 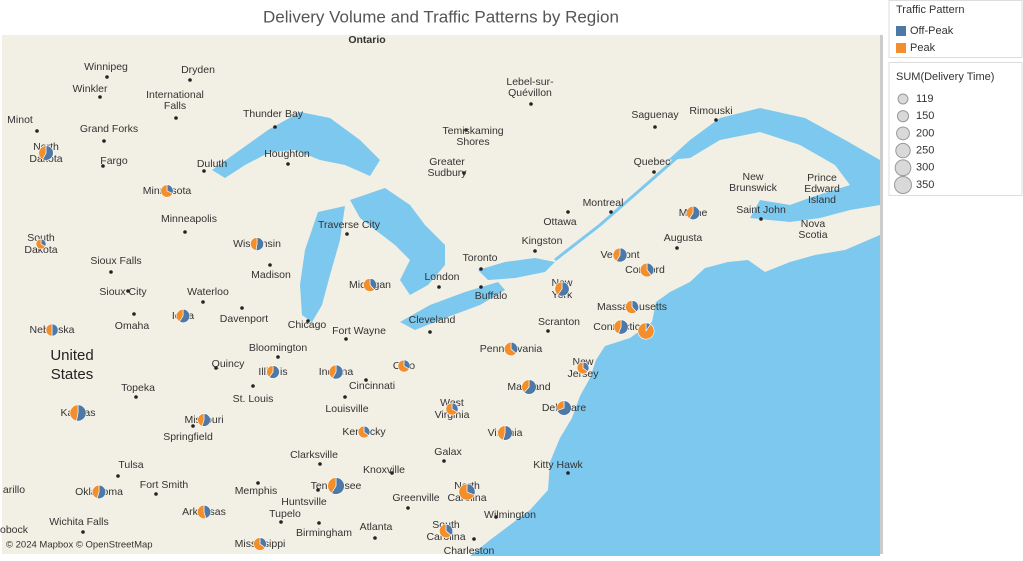 What do you see at coordinates (472, 131) in the screenshot?
I see `place-label: Temiskaming` at bounding box center [472, 131].